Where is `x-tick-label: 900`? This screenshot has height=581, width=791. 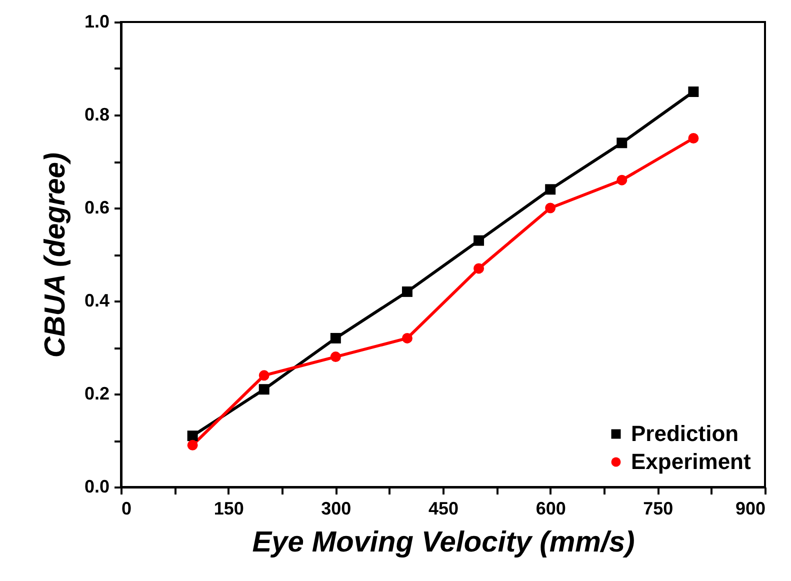
x-tick-label: 900 is located at coordinates (750, 508).